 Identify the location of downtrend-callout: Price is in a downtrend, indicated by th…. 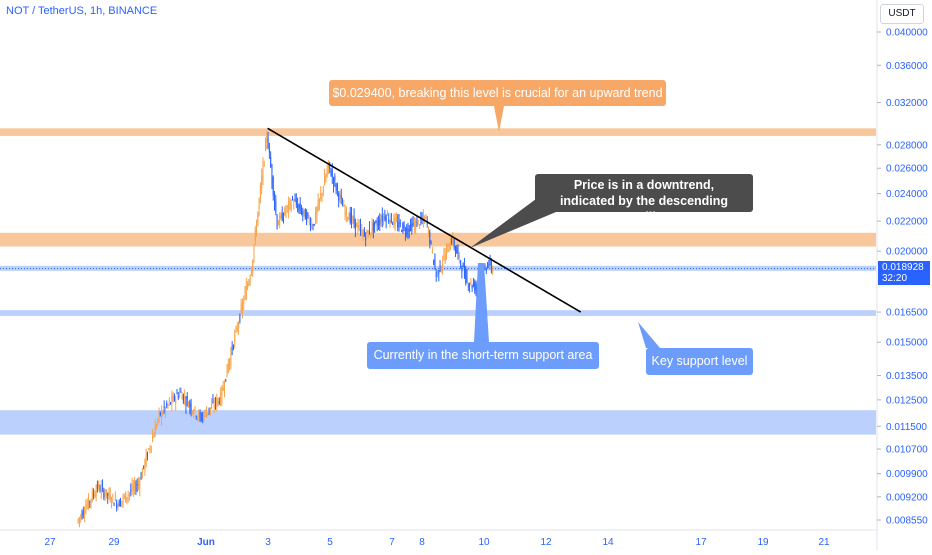
(644, 199).